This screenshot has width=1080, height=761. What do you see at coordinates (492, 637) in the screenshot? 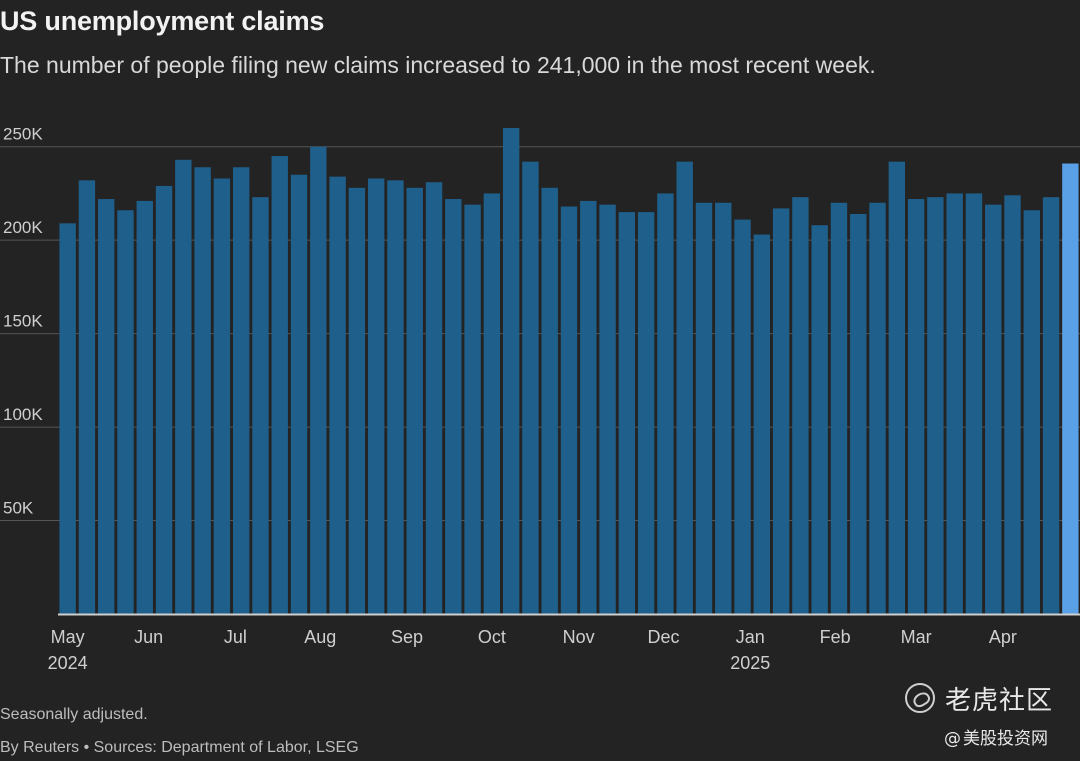
I see `x-tick-label: Oct` at bounding box center [492, 637].